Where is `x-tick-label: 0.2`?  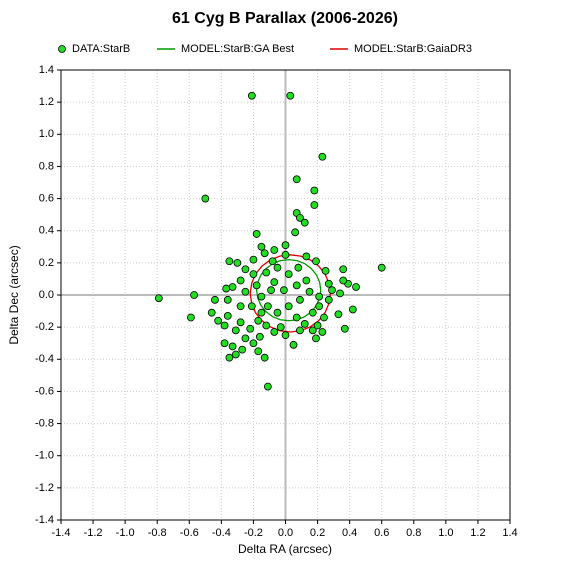 x-tick-label: 0.2 is located at coordinates (317, 533).